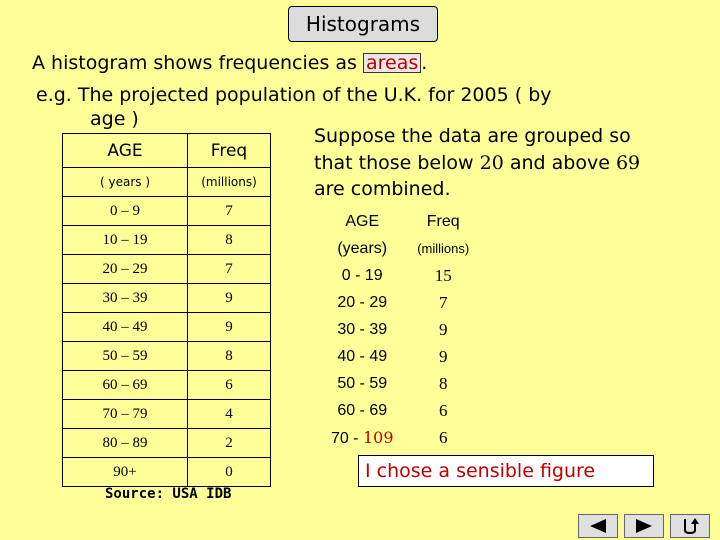 The height and width of the screenshot is (540, 720). I want to click on table-row: 10 – 19 8, so click(166, 240).